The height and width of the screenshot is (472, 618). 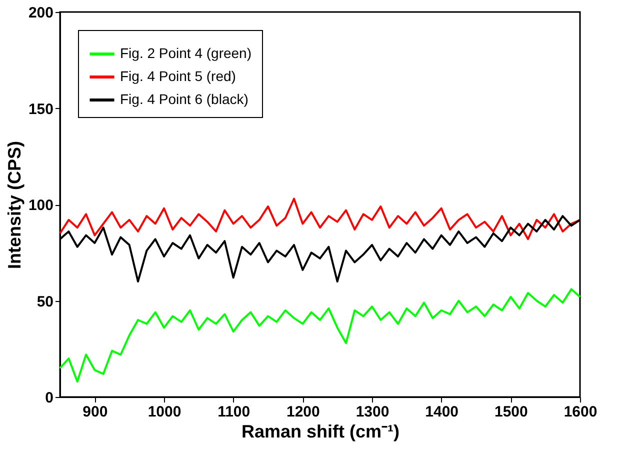 What do you see at coordinates (41, 109) in the screenshot?
I see `y-tick-label: 150` at bounding box center [41, 109].